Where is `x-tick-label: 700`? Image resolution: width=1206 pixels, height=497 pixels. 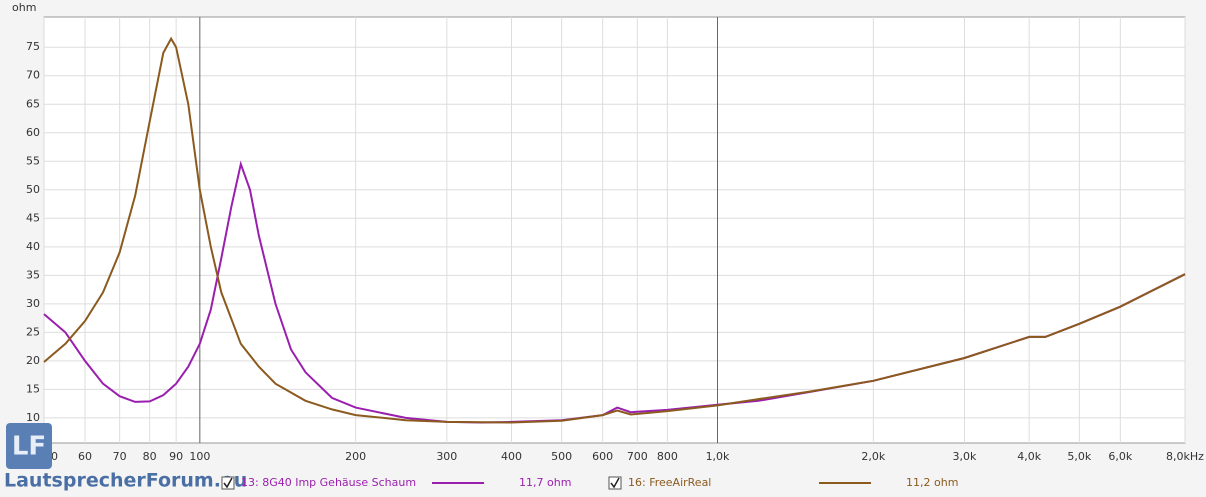 x-tick-label: 700 is located at coordinates (637, 456).